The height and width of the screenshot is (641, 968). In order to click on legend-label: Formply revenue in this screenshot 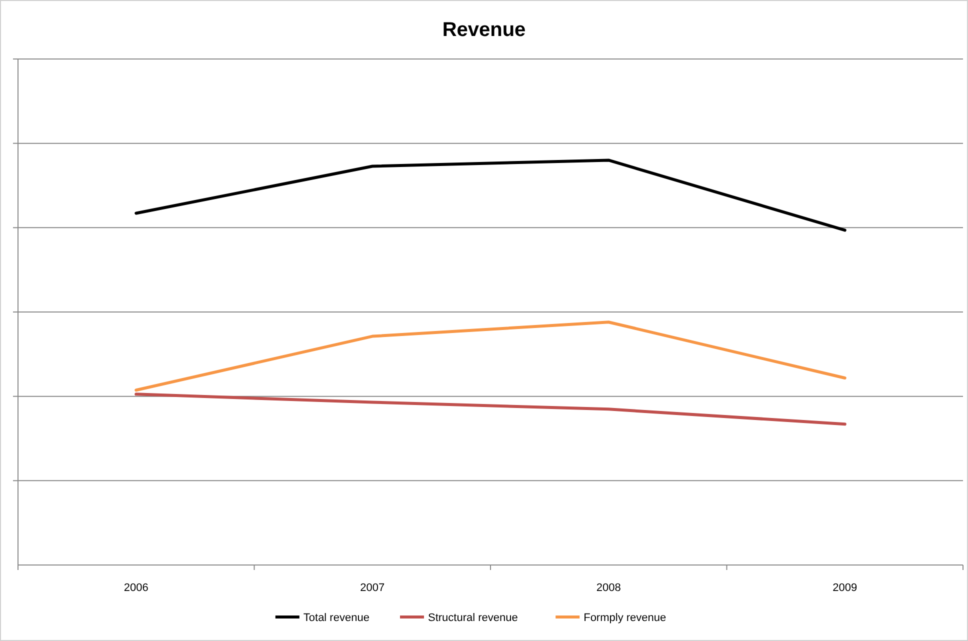, I will do `click(625, 618)`.